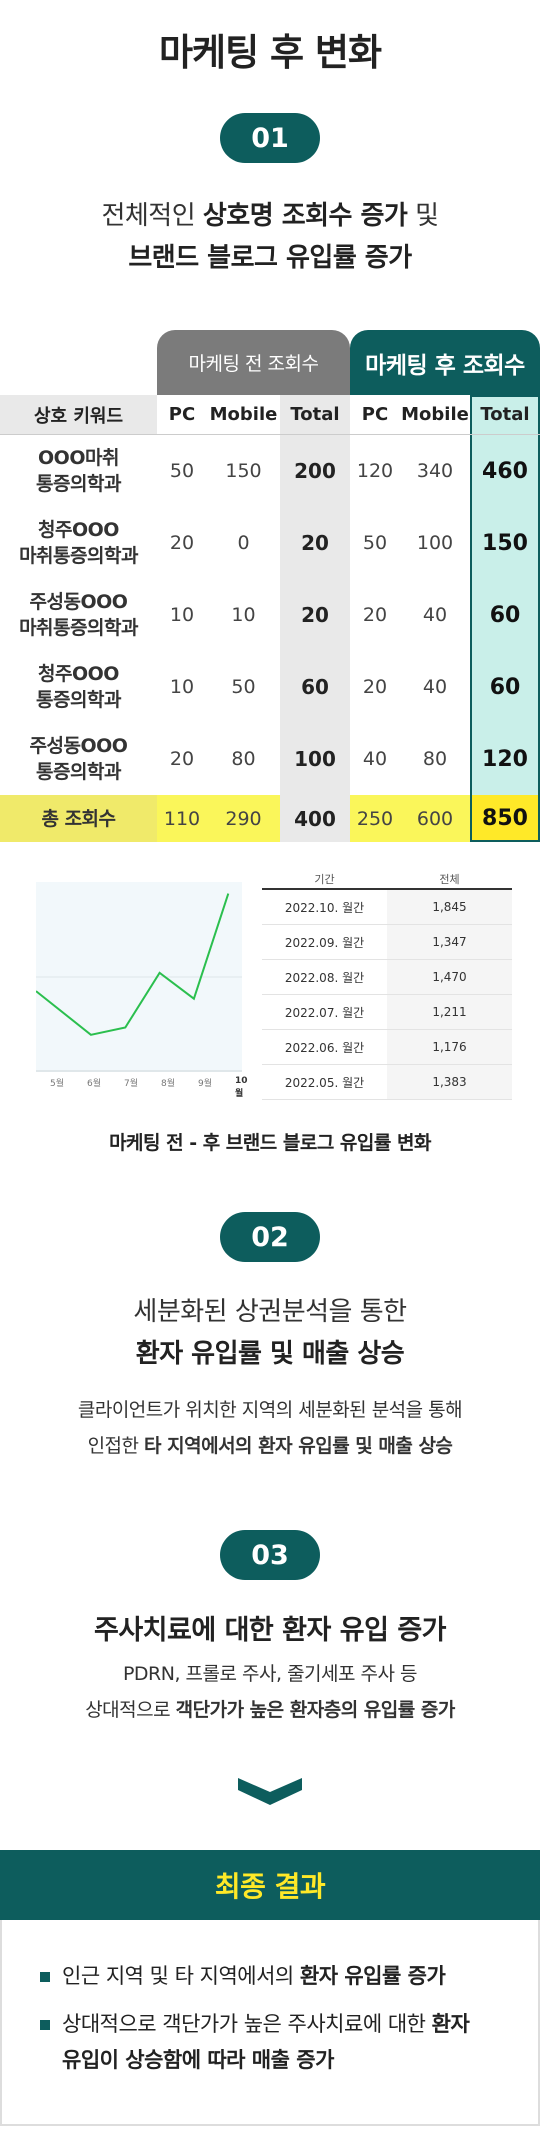 The image size is (540, 2154). I want to click on after-pc-cell: 50, so click(375, 543).